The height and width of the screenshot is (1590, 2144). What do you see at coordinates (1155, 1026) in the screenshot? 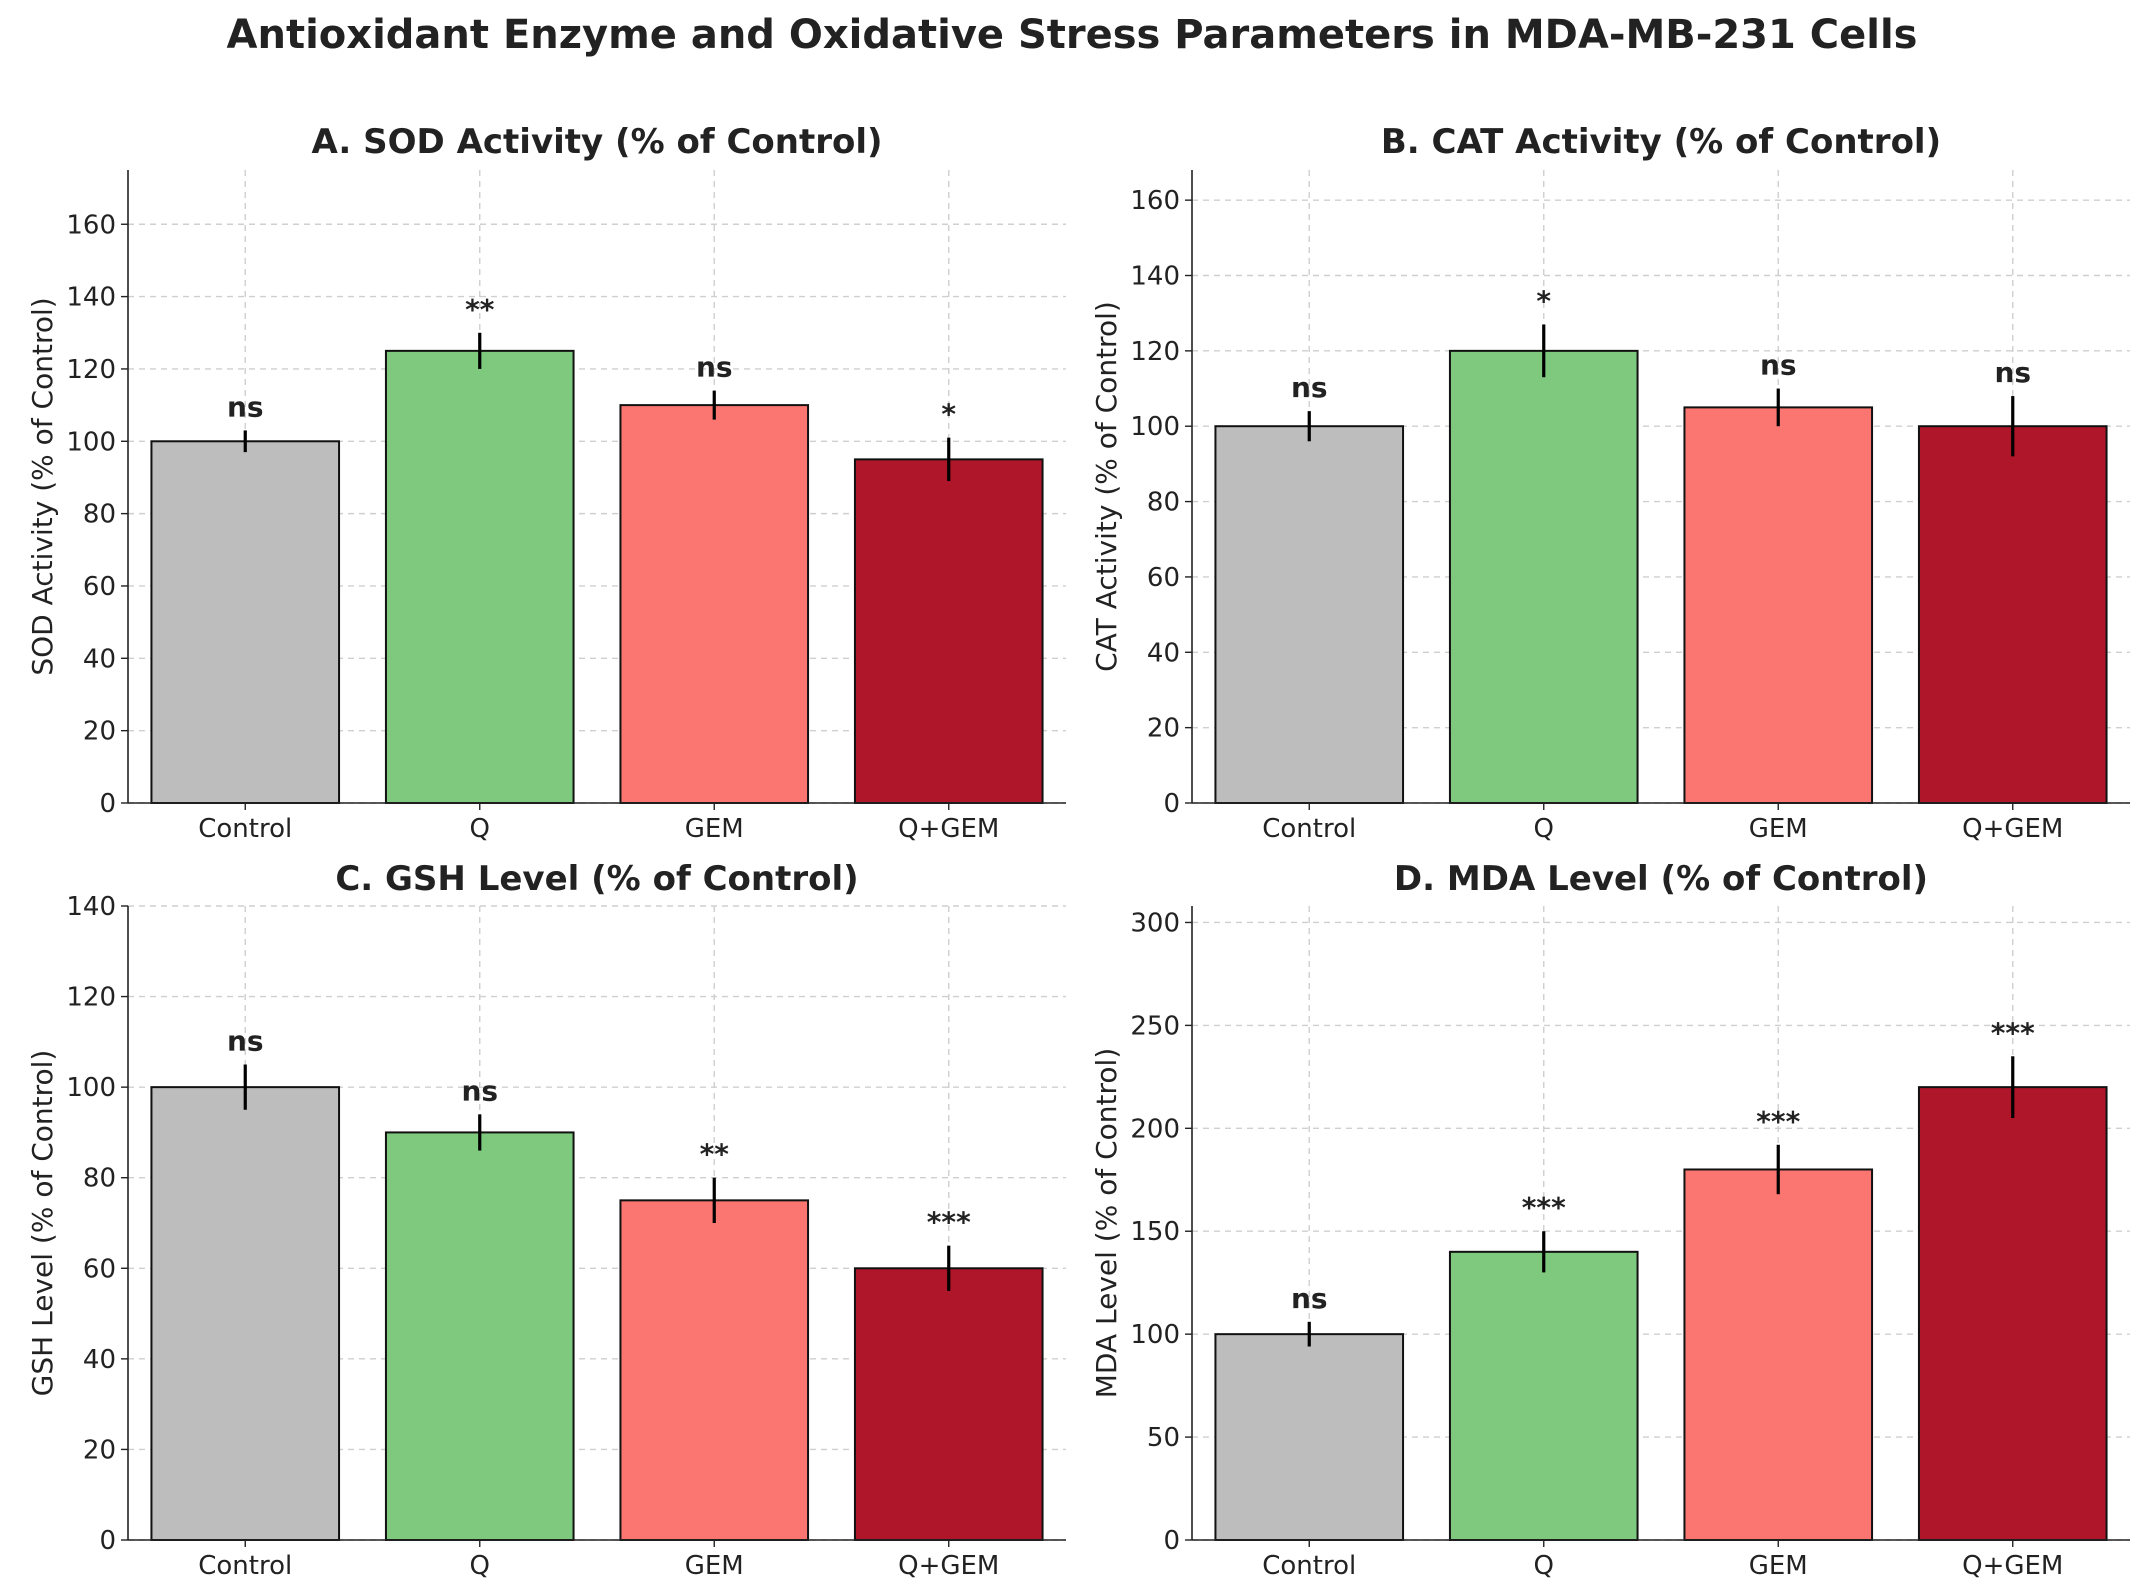
I see `y-tick-label: 250` at bounding box center [1155, 1026].